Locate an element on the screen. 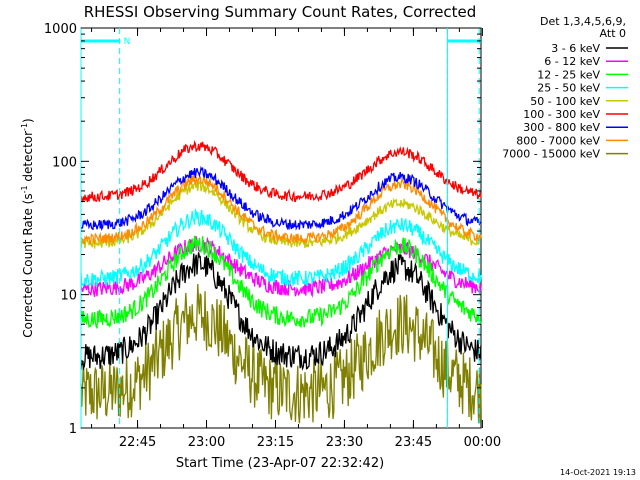  legend-label: 100 - 300 keV is located at coordinates (561, 114).